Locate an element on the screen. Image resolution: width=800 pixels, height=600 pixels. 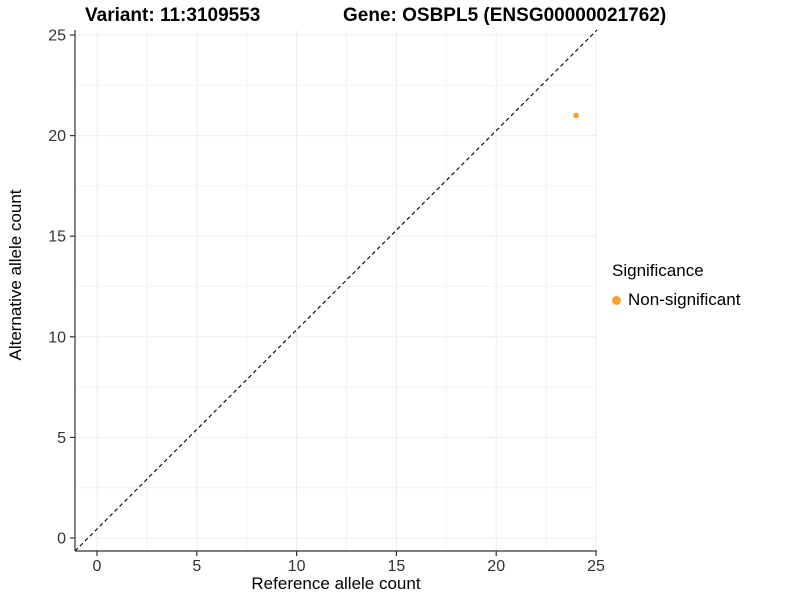
y-tick-label: 10 is located at coordinates (57, 337).